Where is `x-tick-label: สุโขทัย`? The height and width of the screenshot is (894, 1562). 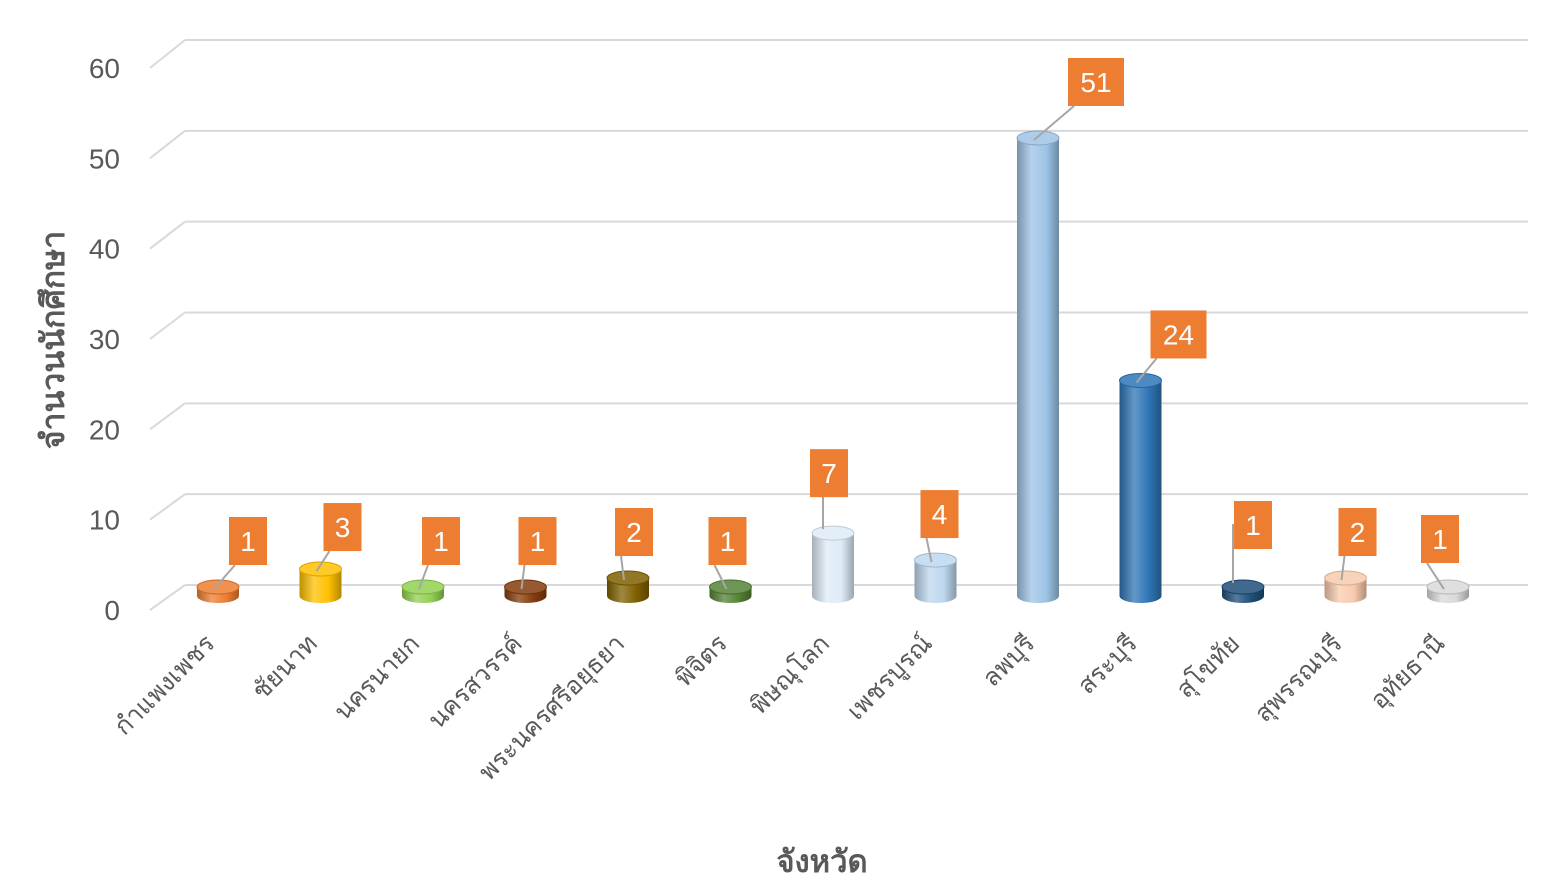 x-tick-label: สุโขทัย is located at coordinates (1208, 667).